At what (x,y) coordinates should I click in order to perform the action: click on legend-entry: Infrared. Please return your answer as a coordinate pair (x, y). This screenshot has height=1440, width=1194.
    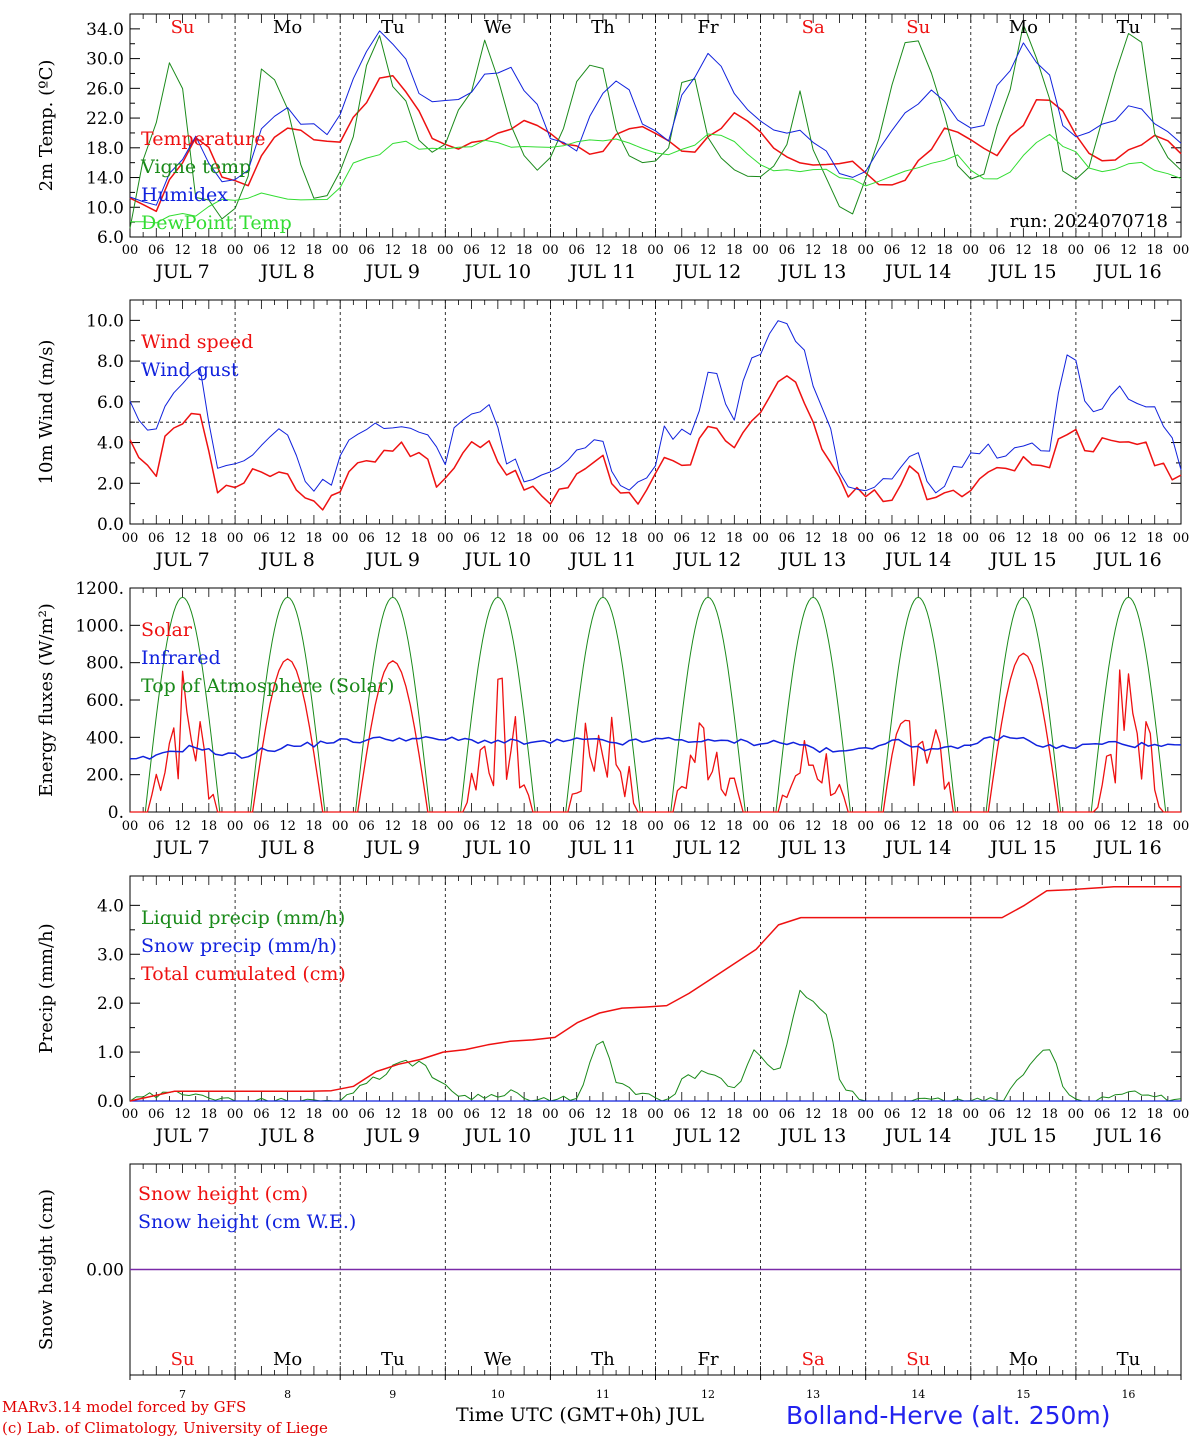
    Looking at the image, I should click on (181, 658).